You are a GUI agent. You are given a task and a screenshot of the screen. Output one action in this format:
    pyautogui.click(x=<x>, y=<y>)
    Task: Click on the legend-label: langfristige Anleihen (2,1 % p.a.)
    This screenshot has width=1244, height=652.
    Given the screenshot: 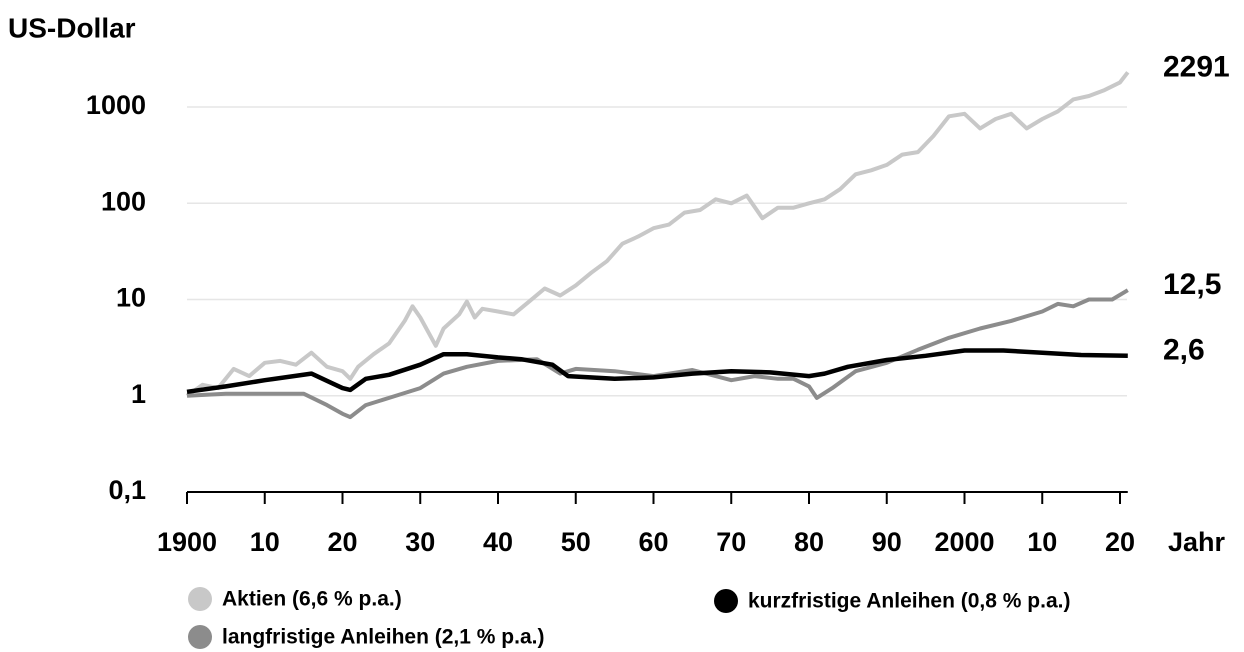 What is the action you would take?
    pyautogui.click(x=383, y=637)
    